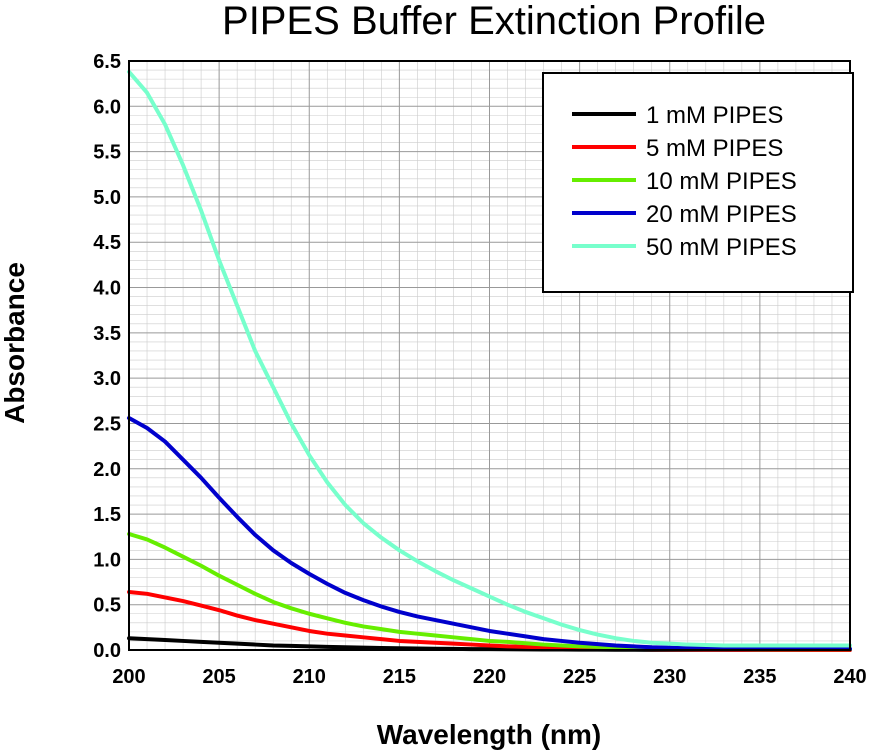  What do you see at coordinates (218, 677) in the screenshot?
I see `x-tick-label: 205` at bounding box center [218, 677].